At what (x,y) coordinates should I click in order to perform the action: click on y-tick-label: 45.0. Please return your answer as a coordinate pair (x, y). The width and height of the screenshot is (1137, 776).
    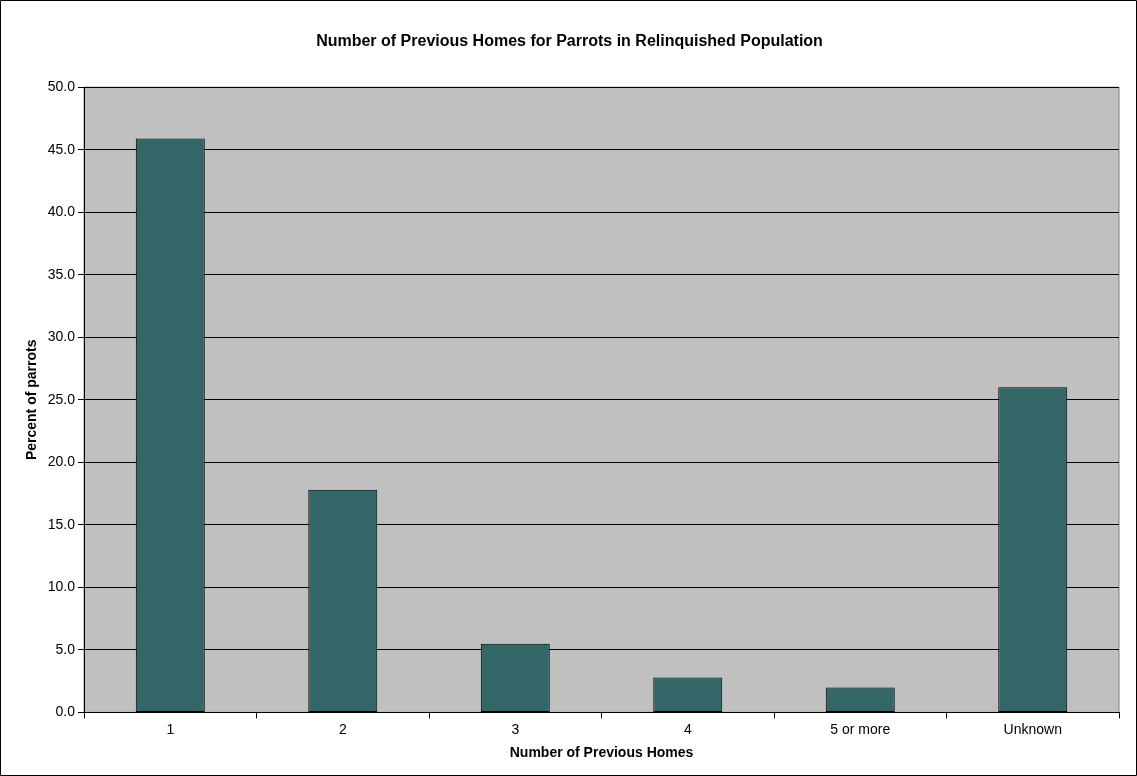
    Looking at the image, I should click on (61, 148).